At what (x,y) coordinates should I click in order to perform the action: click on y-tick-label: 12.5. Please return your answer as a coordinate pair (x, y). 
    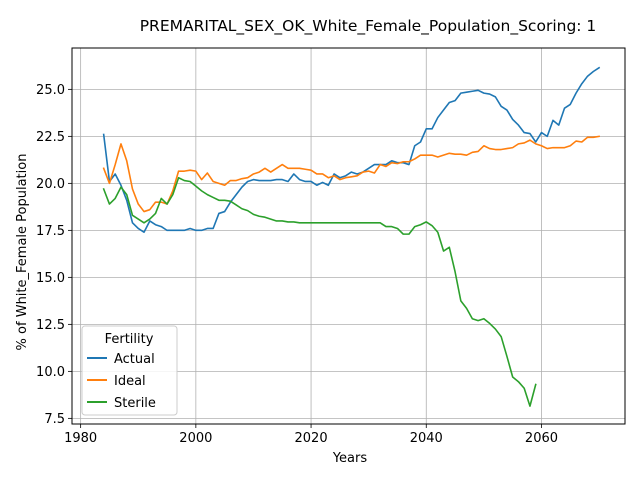
    Looking at the image, I should click on (50, 325).